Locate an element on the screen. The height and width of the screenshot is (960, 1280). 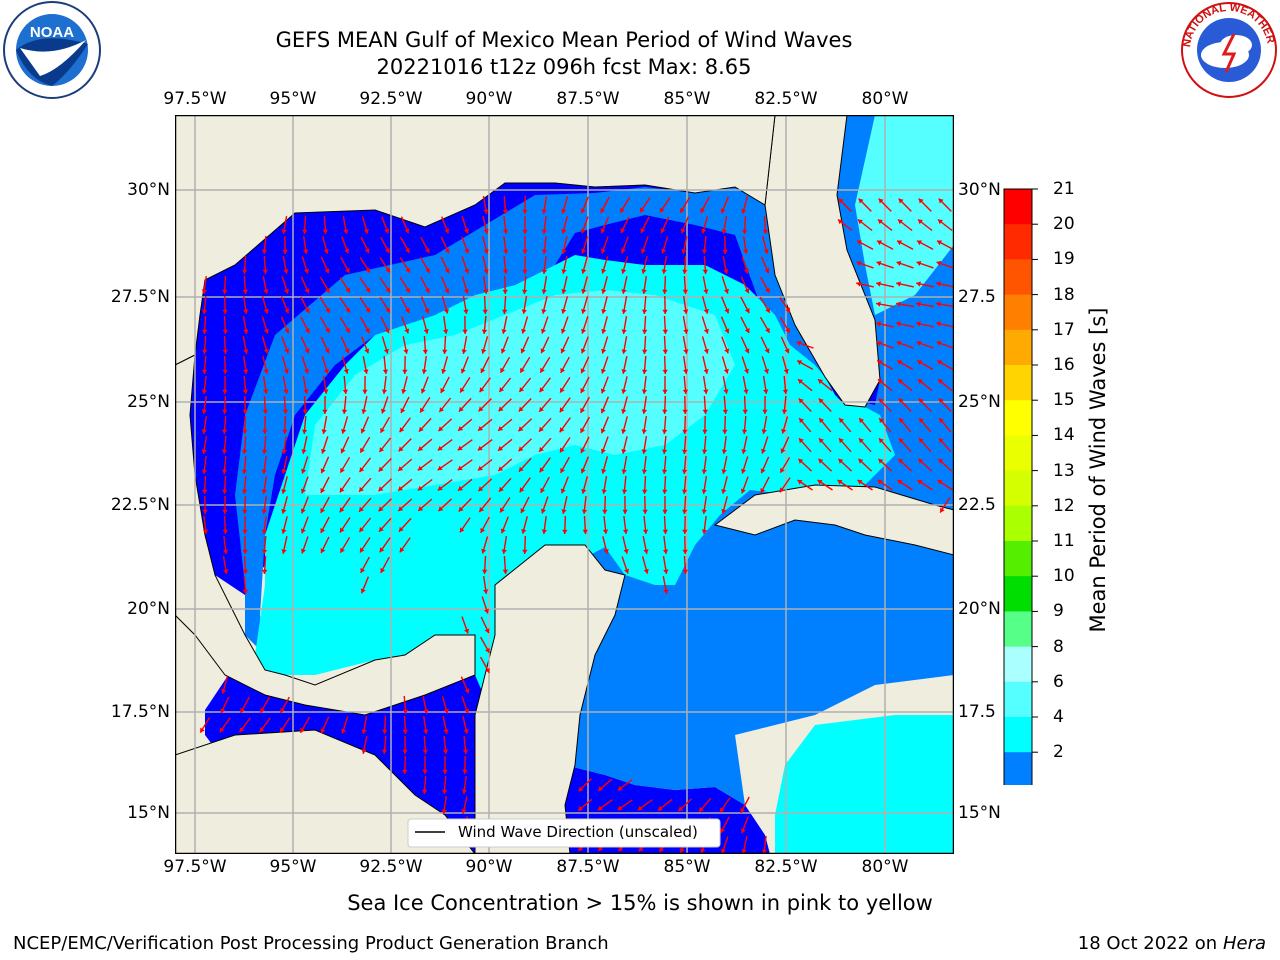
colorbar is located at coordinates (1020, 486).